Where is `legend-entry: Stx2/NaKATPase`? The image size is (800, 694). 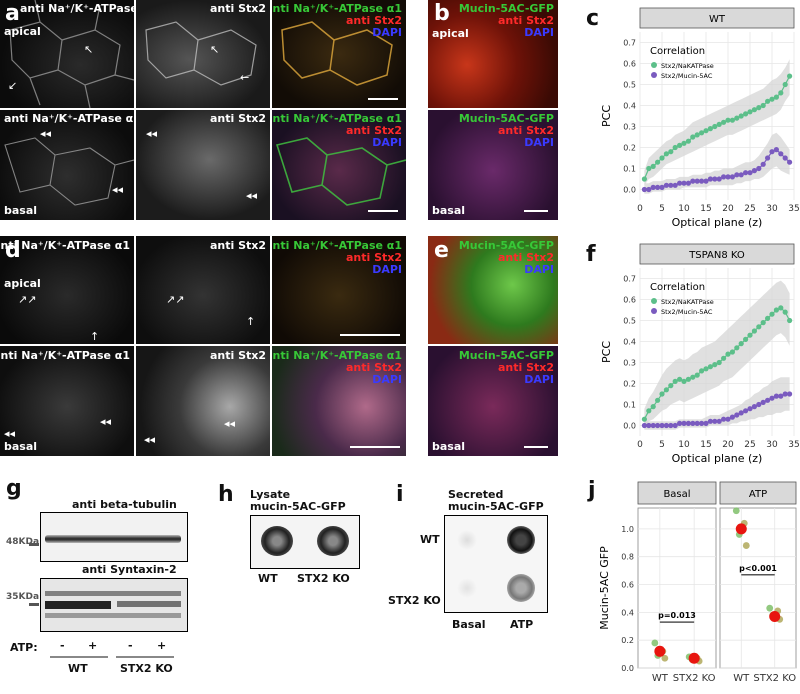
legend-entry: Stx2/NaKATPase is located at coordinates (687, 302).